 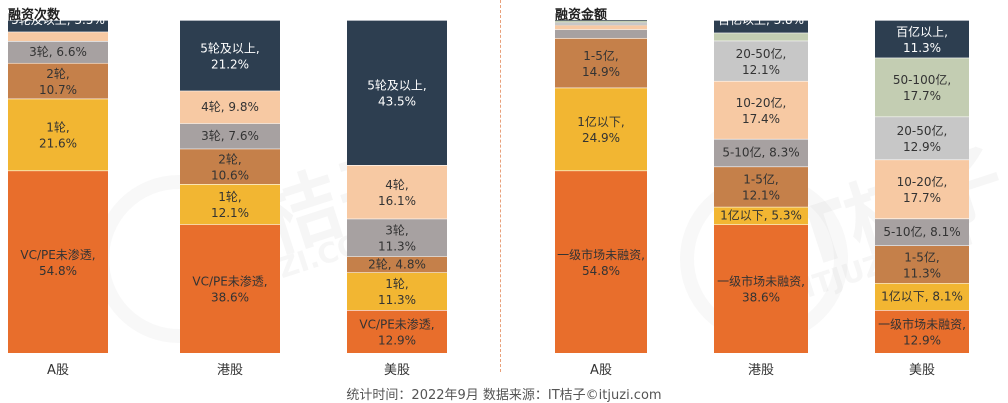 I want to click on footer-source: 统计时间：2022年9月 数据来源：IT桔子©itjuzi.com, so click(x=504, y=395).